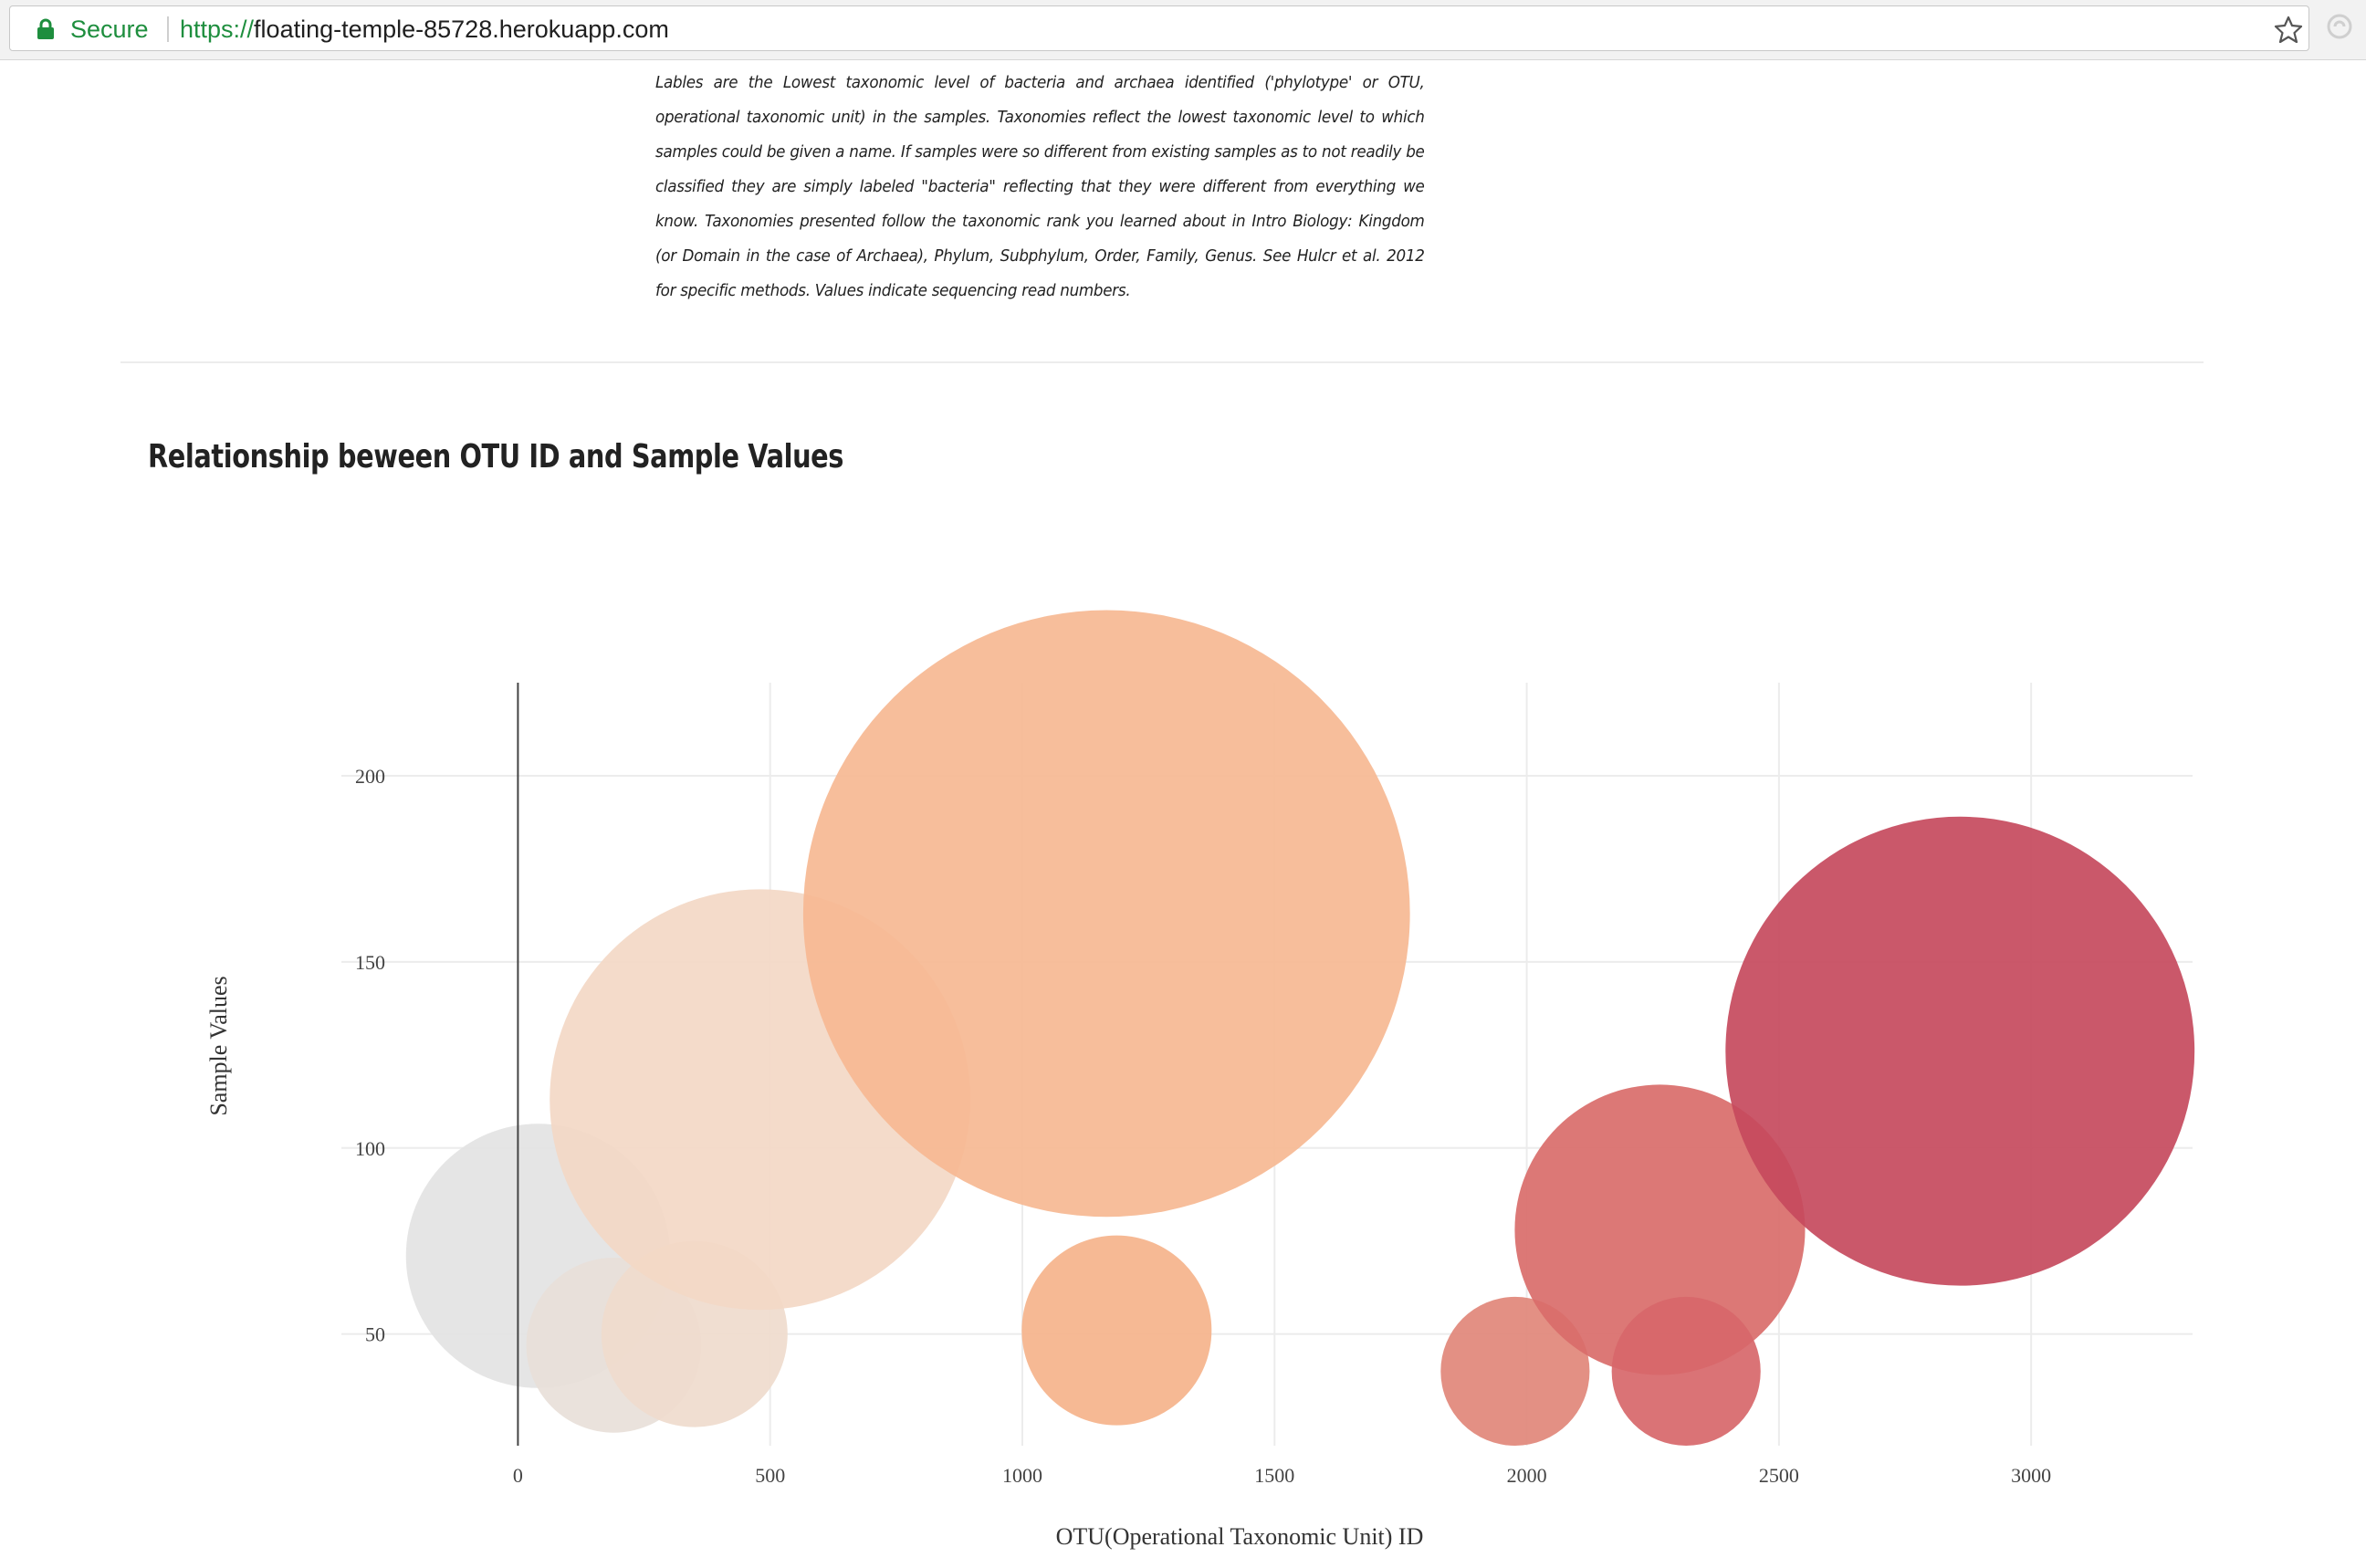  I want to click on extension-icon, so click(2339, 26).